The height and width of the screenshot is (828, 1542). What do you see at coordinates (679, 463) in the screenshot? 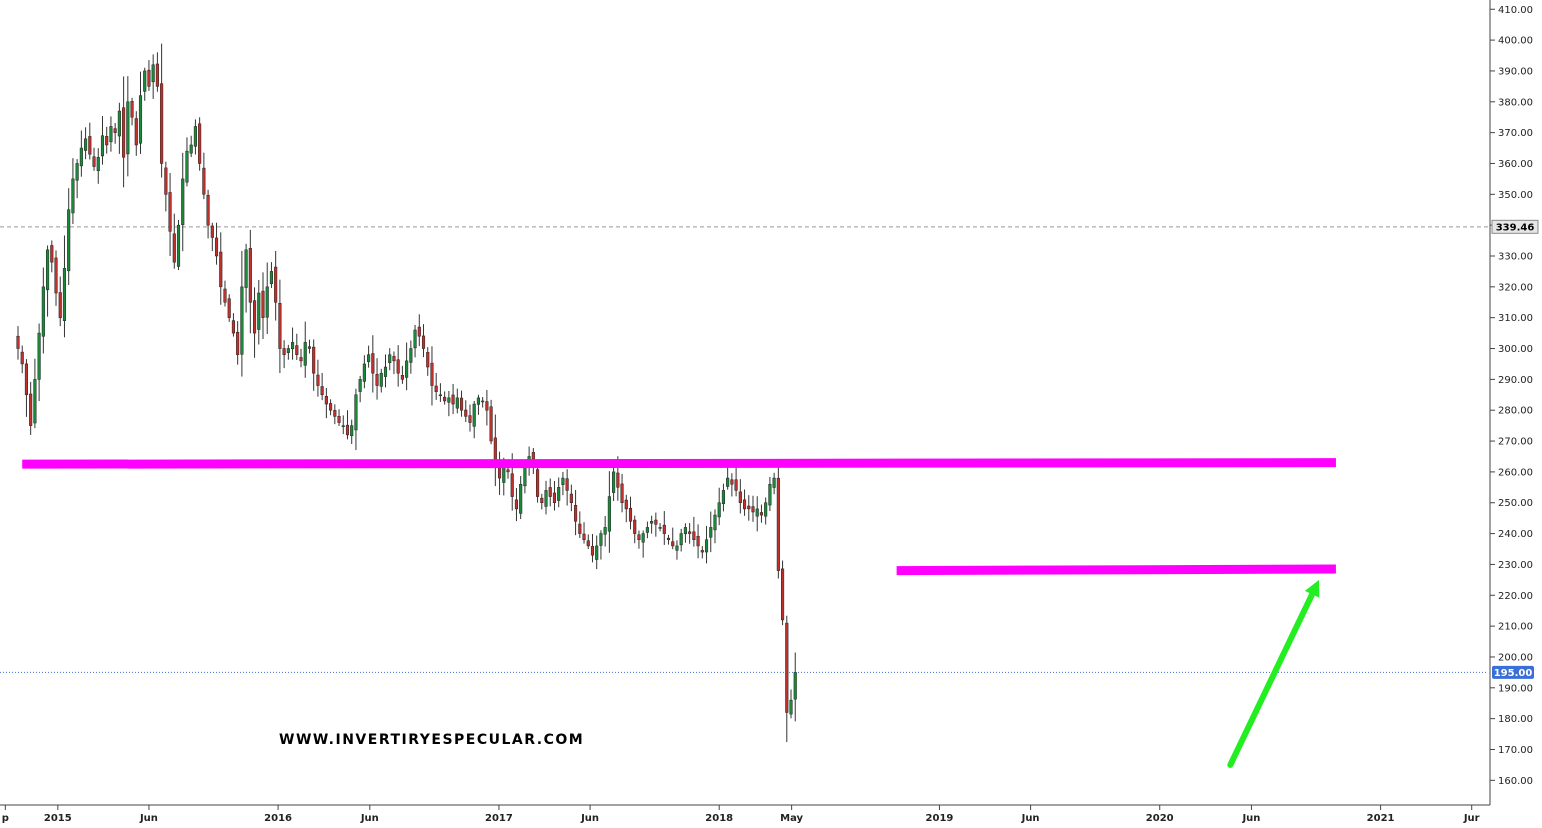
I see `resistance-line` at bounding box center [679, 463].